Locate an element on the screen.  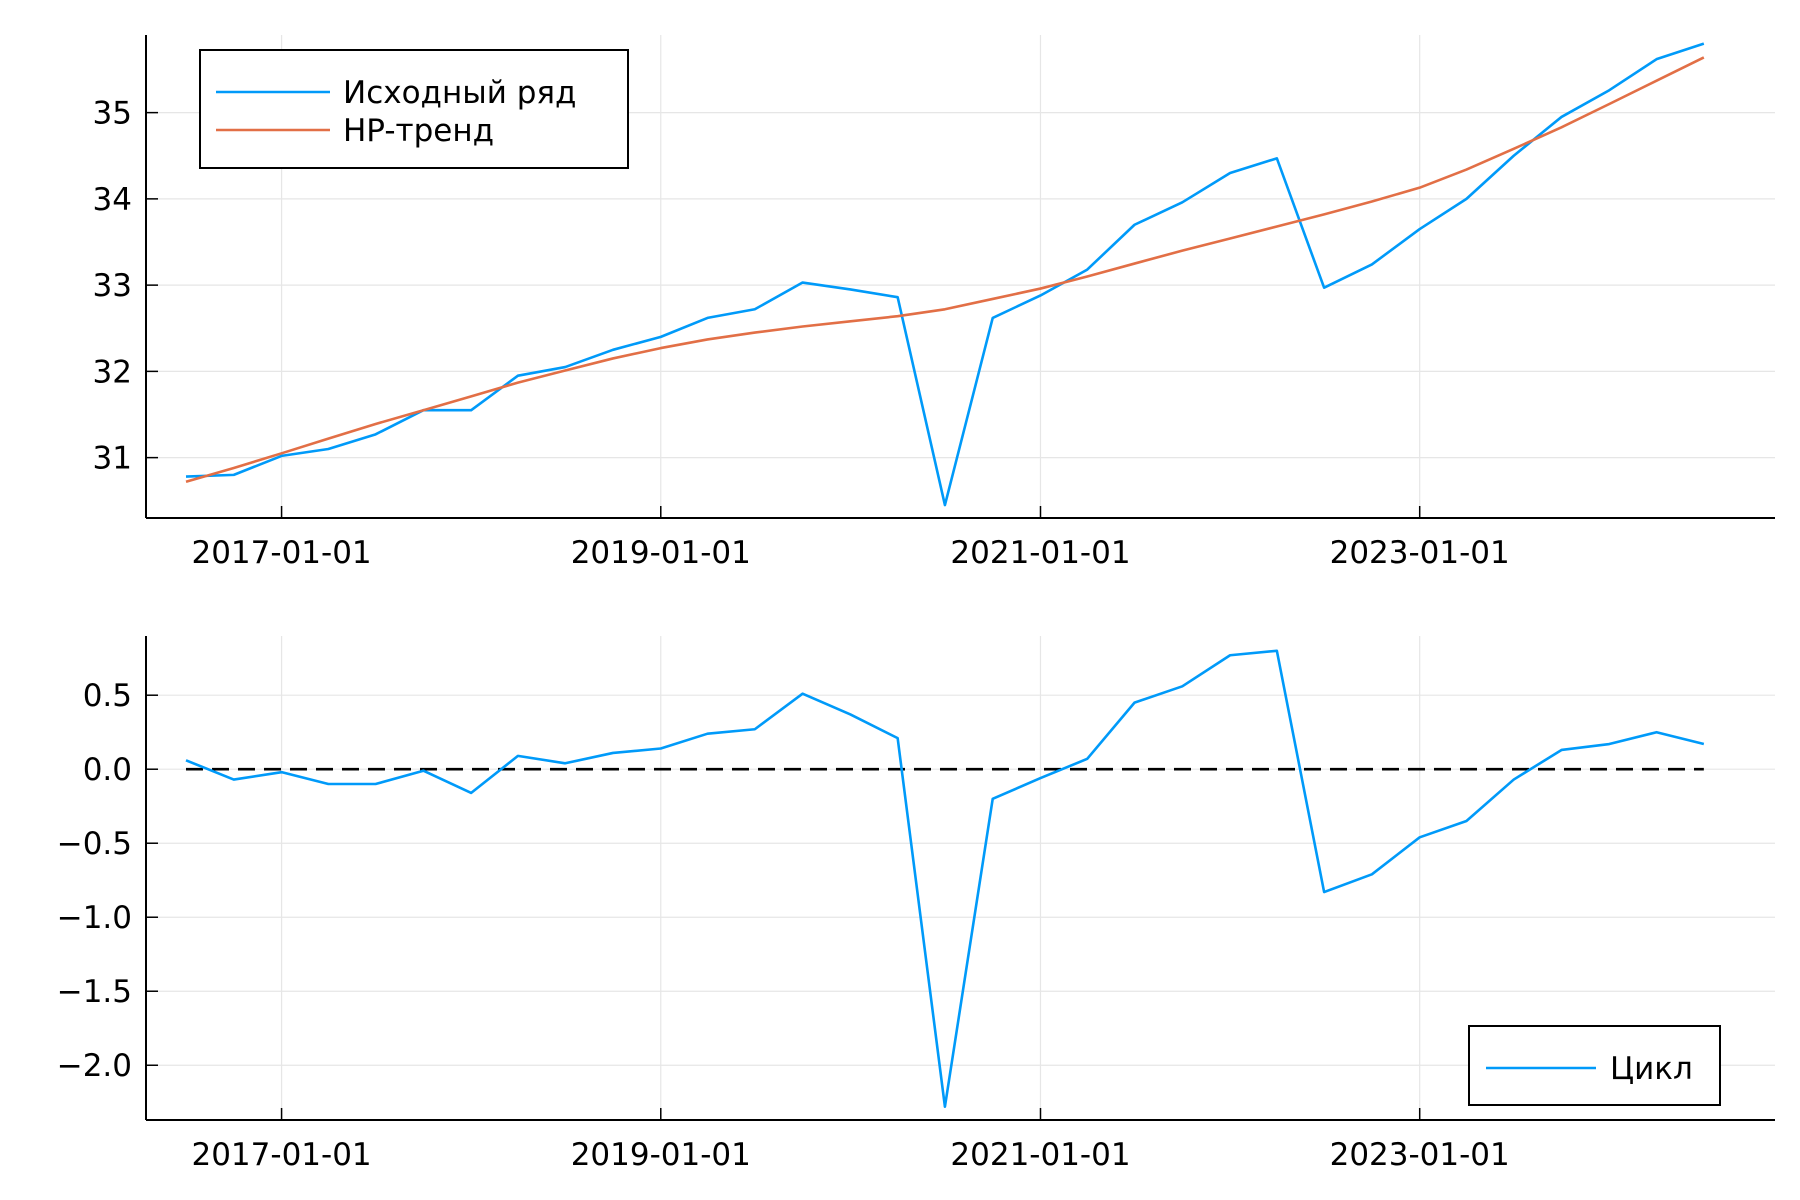
legend-label: Цикл is located at coordinates (1651, 1069).